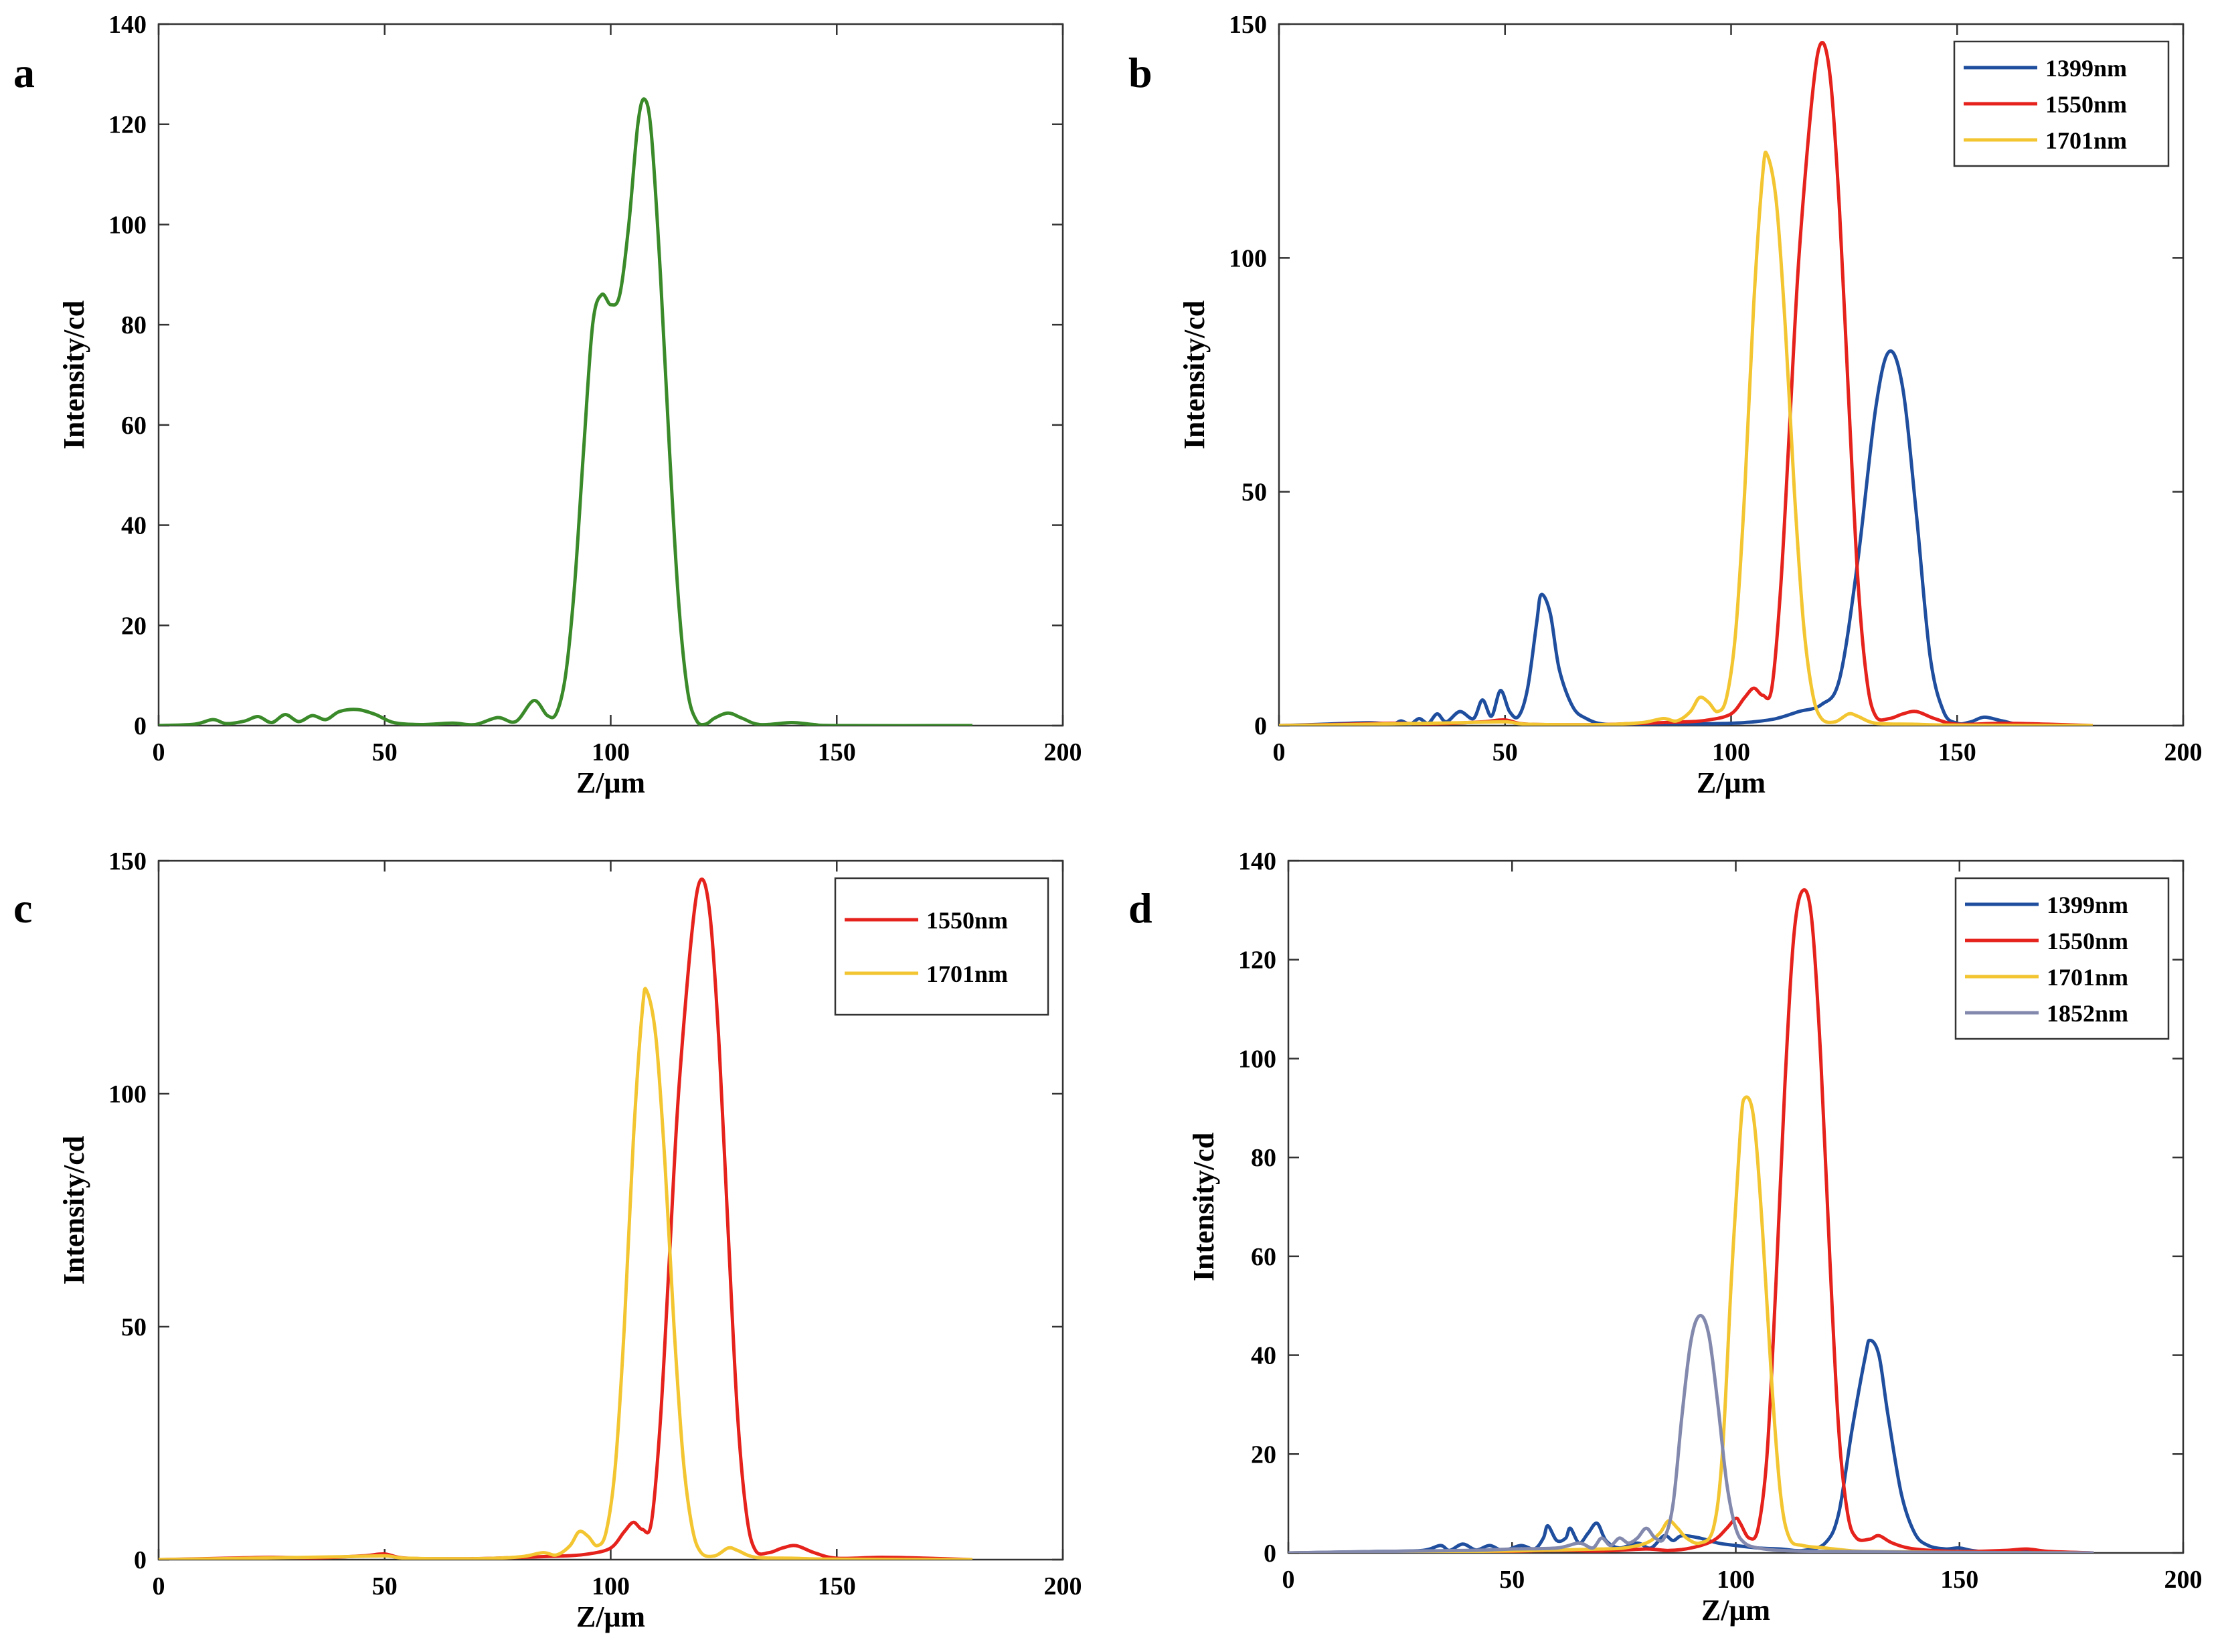 The height and width of the screenshot is (1652, 2222). I want to click on series-line-1852nm, so click(1691, 1433).